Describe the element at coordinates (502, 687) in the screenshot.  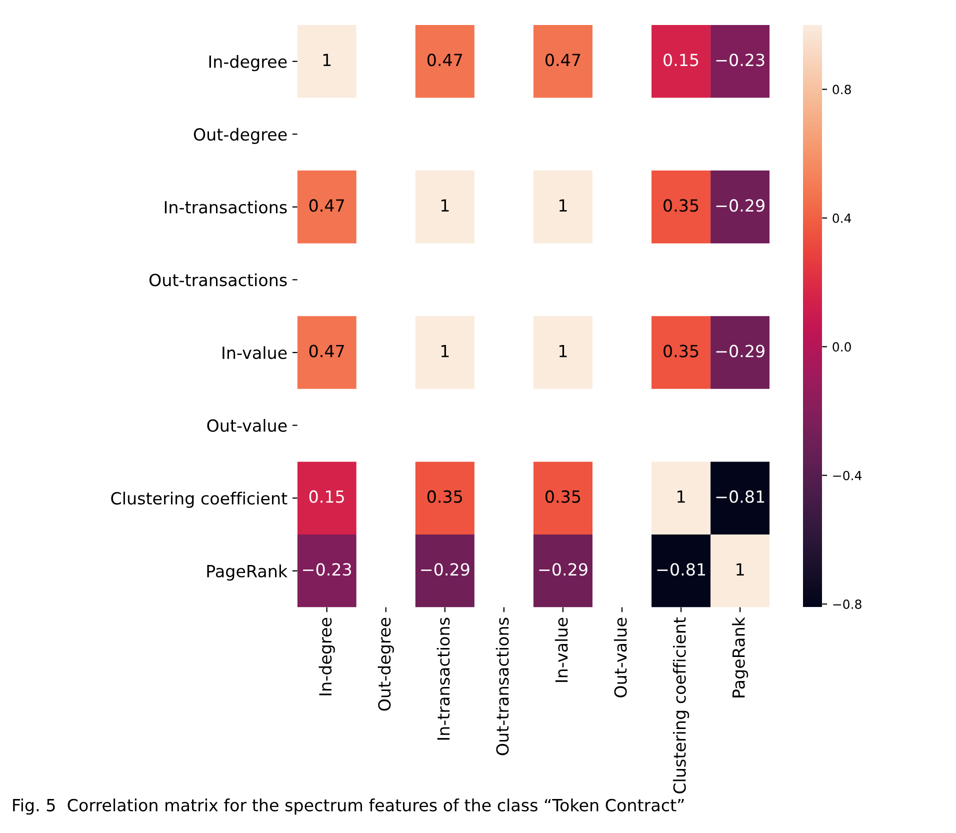
I see `x-tick-label: Out-transactions` at that location.